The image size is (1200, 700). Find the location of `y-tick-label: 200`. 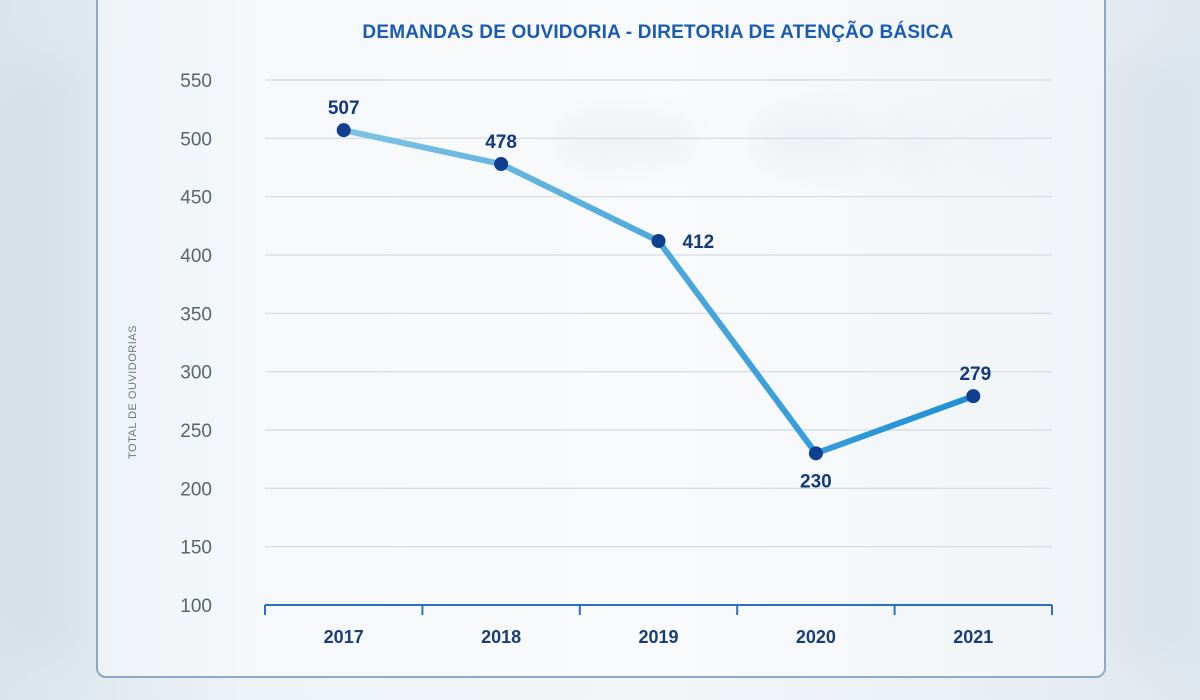

y-tick-label: 200 is located at coordinates (196, 489).